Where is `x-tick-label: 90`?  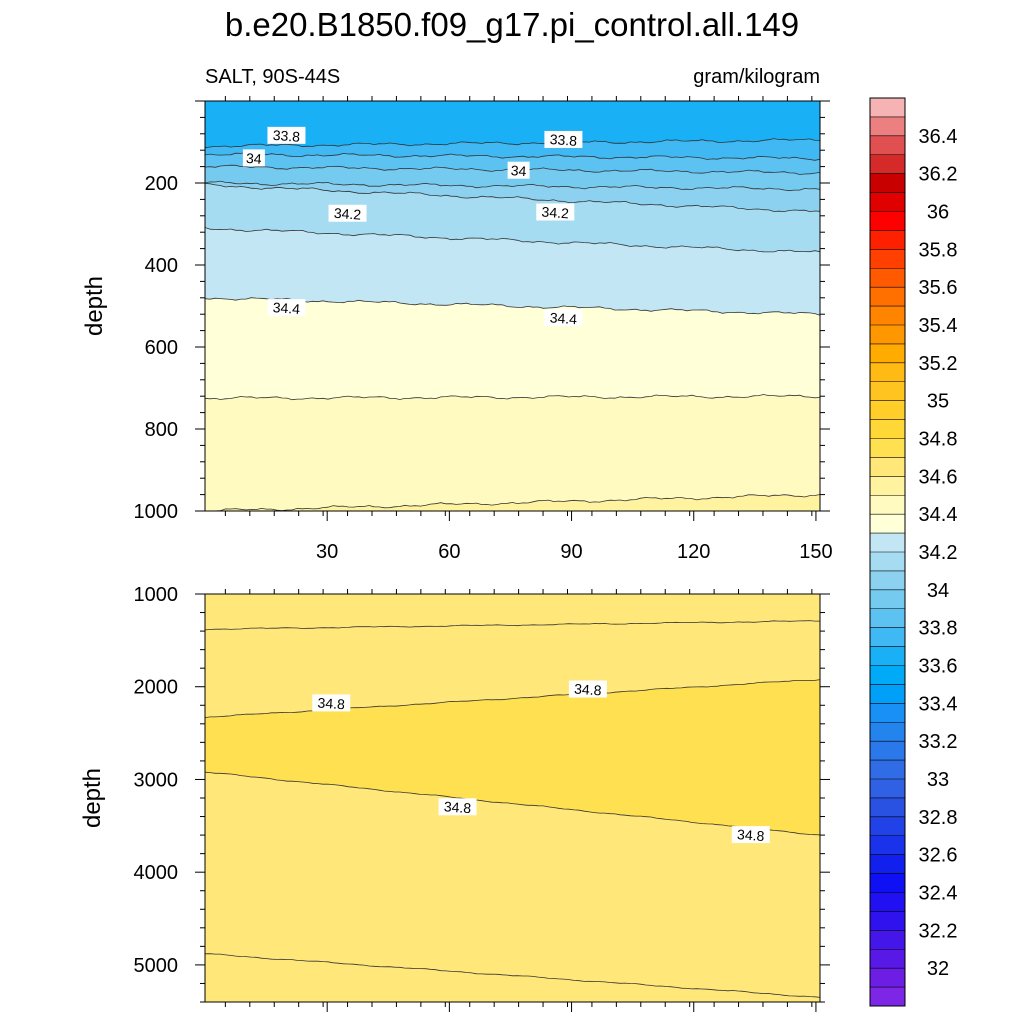 x-tick-label: 90 is located at coordinates (571, 552).